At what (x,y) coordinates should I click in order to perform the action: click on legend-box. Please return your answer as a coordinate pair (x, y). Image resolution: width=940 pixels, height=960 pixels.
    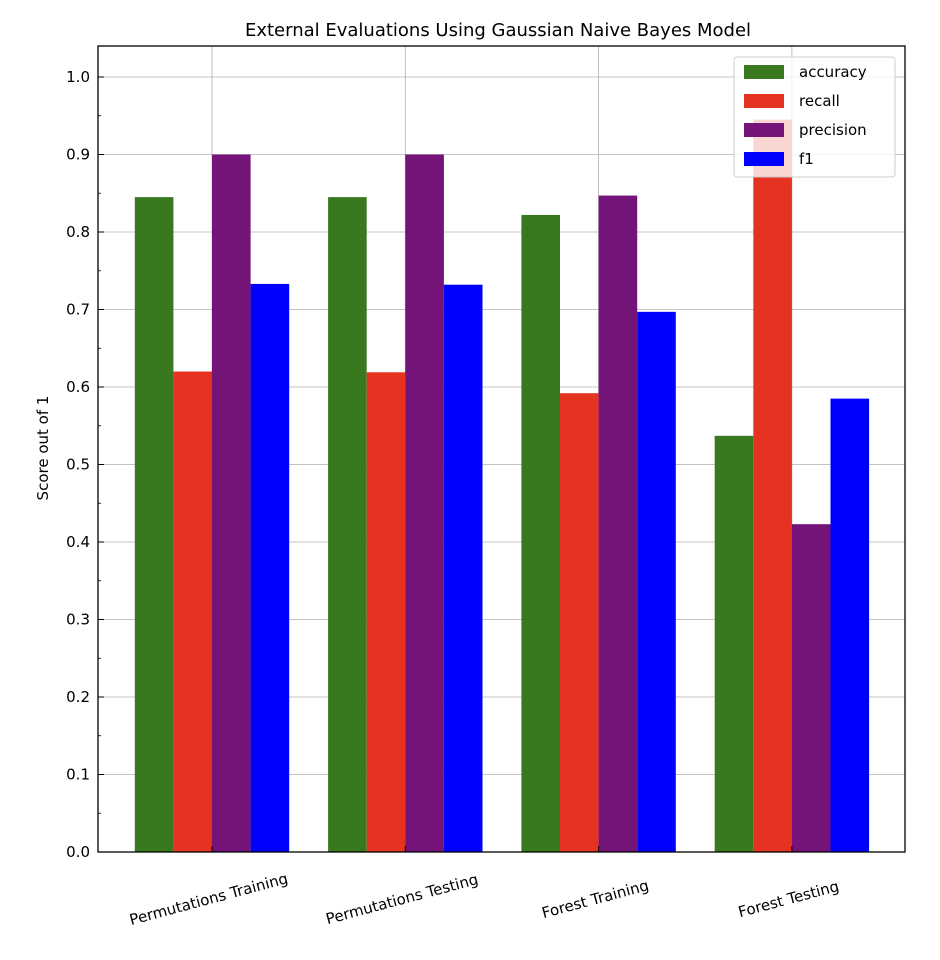
    Looking at the image, I should click on (814, 117).